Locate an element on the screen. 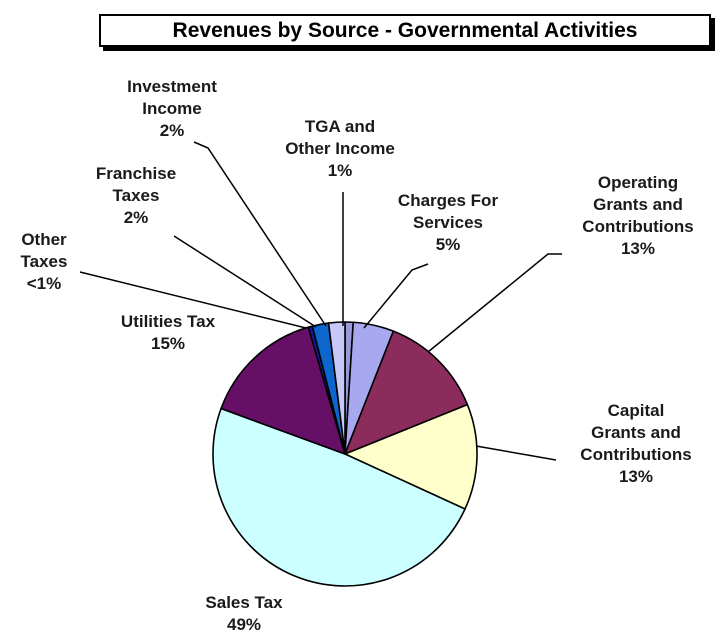  slice-label-capgrants: Capital Grants and Contributions 13% is located at coordinates (636, 443).